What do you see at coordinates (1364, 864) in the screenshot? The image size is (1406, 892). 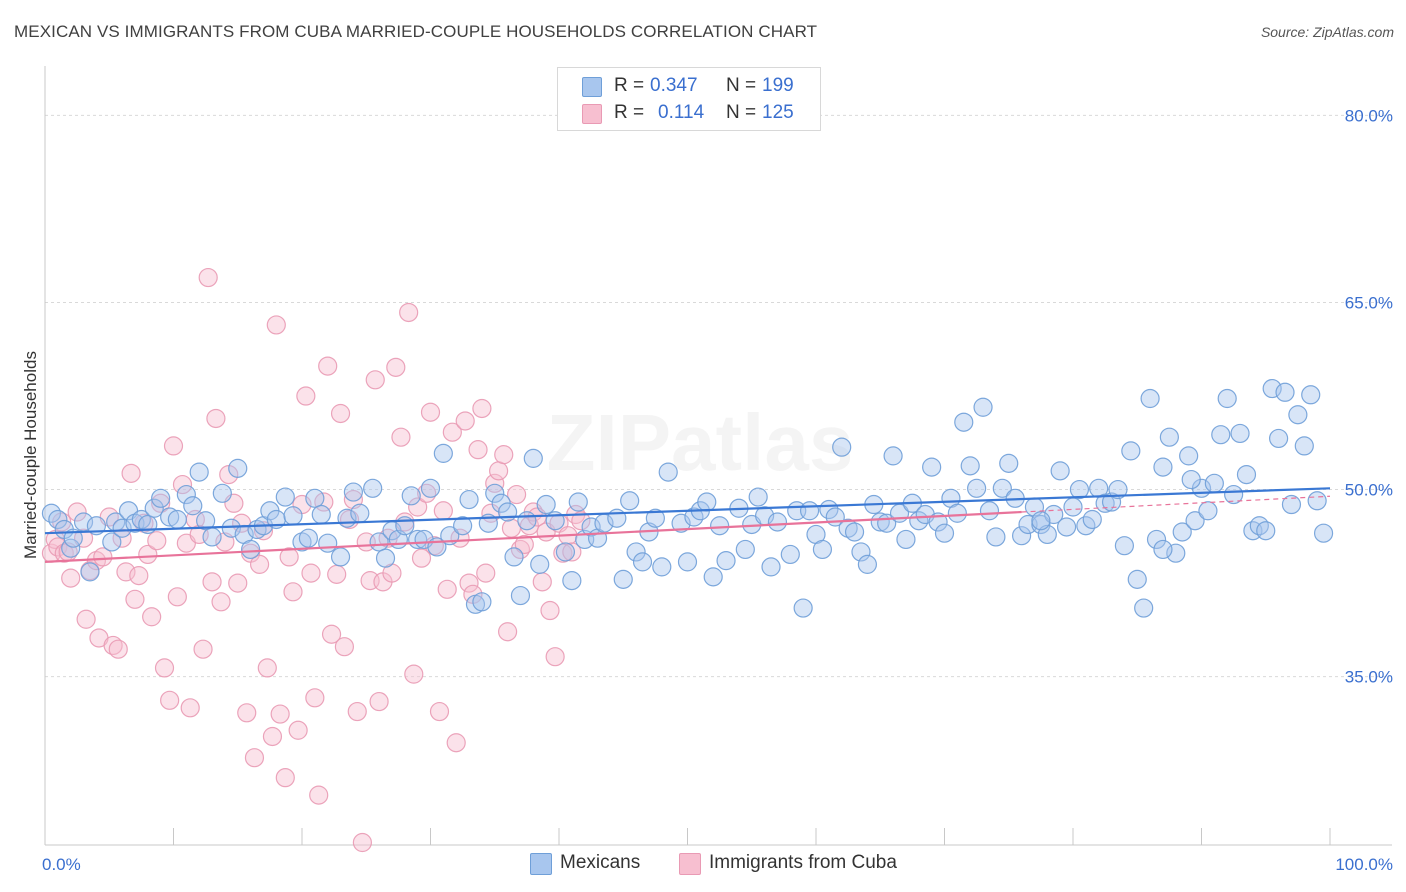 I see `x-tick-label: 100.0%` at bounding box center [1364, 864].